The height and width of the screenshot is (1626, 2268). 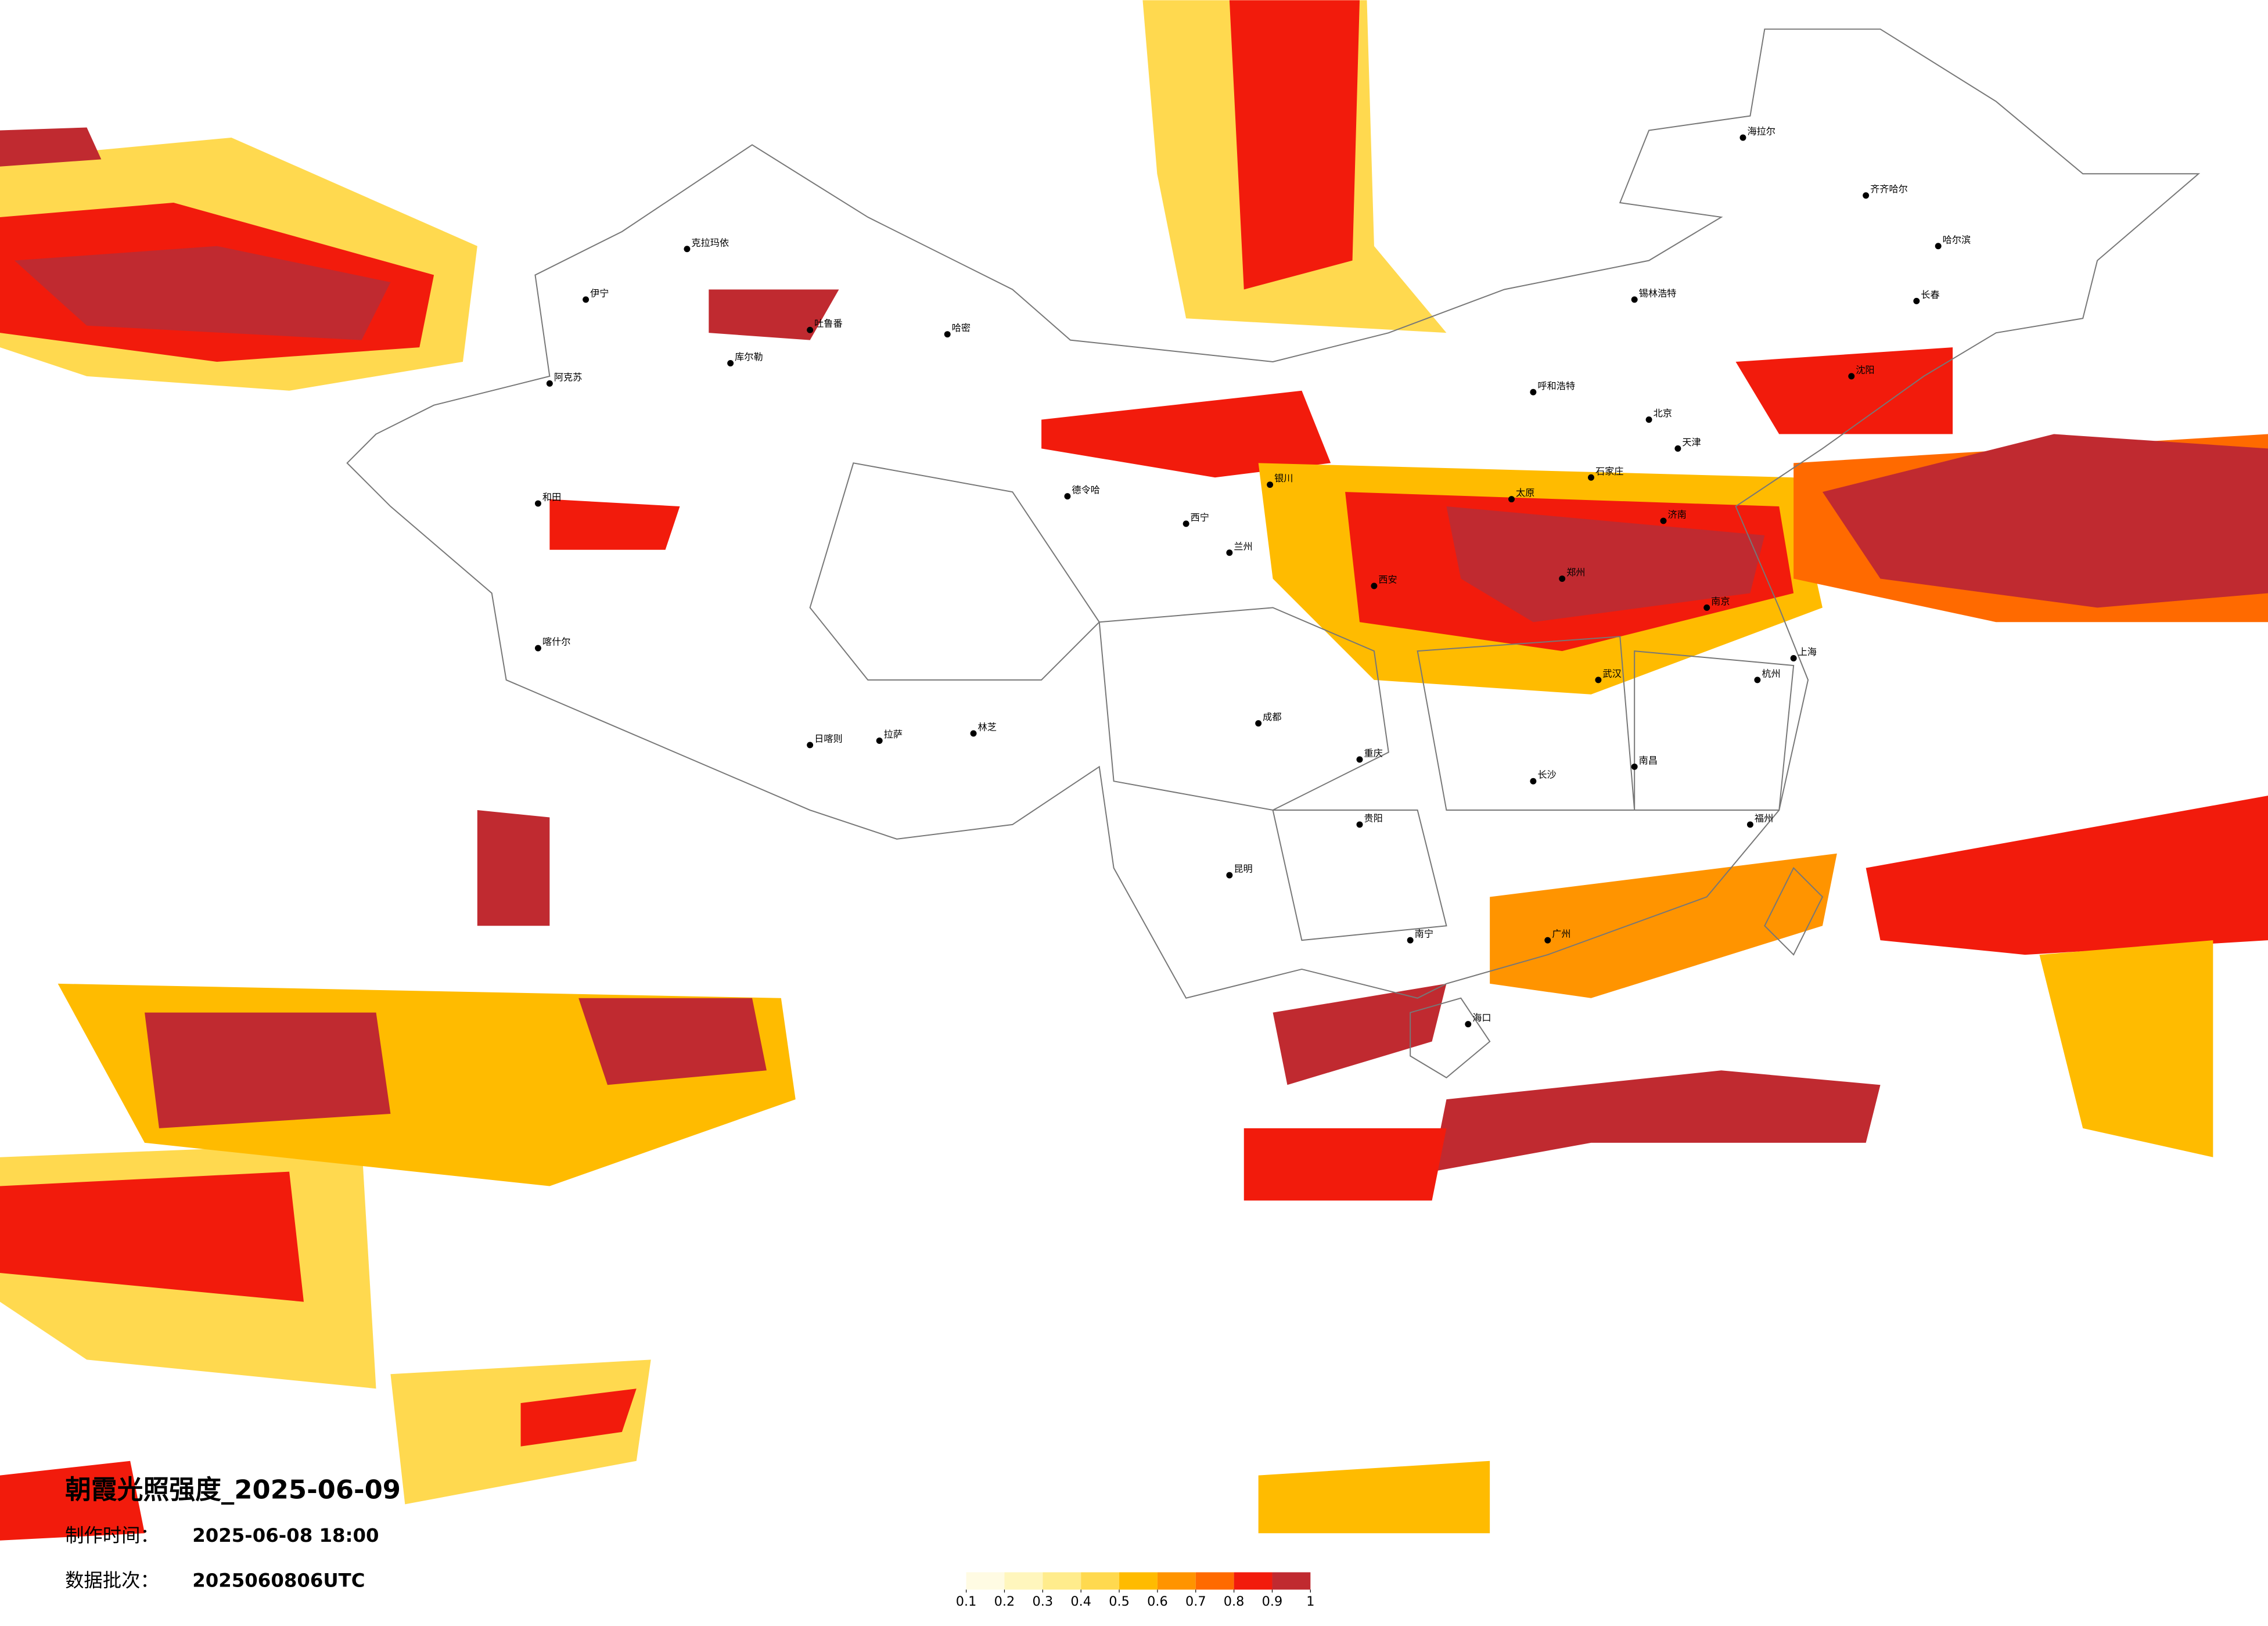 I want to click on legend-tick-label: 0.5, so click(x=1119, y=1601).